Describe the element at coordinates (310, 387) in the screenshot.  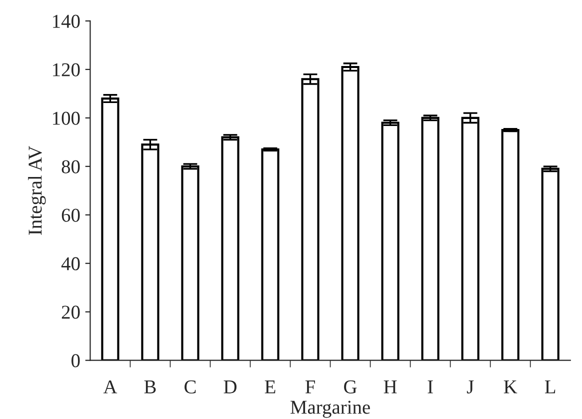
I see `x-tick-label: F` at that location.